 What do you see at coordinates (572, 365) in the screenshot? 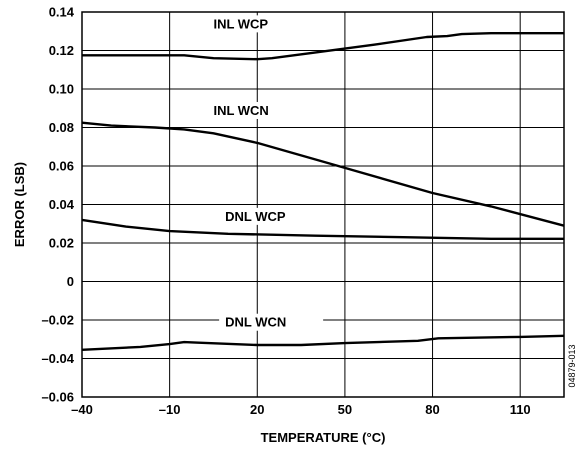
I see `figure-id: 04879-013` at bounding box center [572, 365].